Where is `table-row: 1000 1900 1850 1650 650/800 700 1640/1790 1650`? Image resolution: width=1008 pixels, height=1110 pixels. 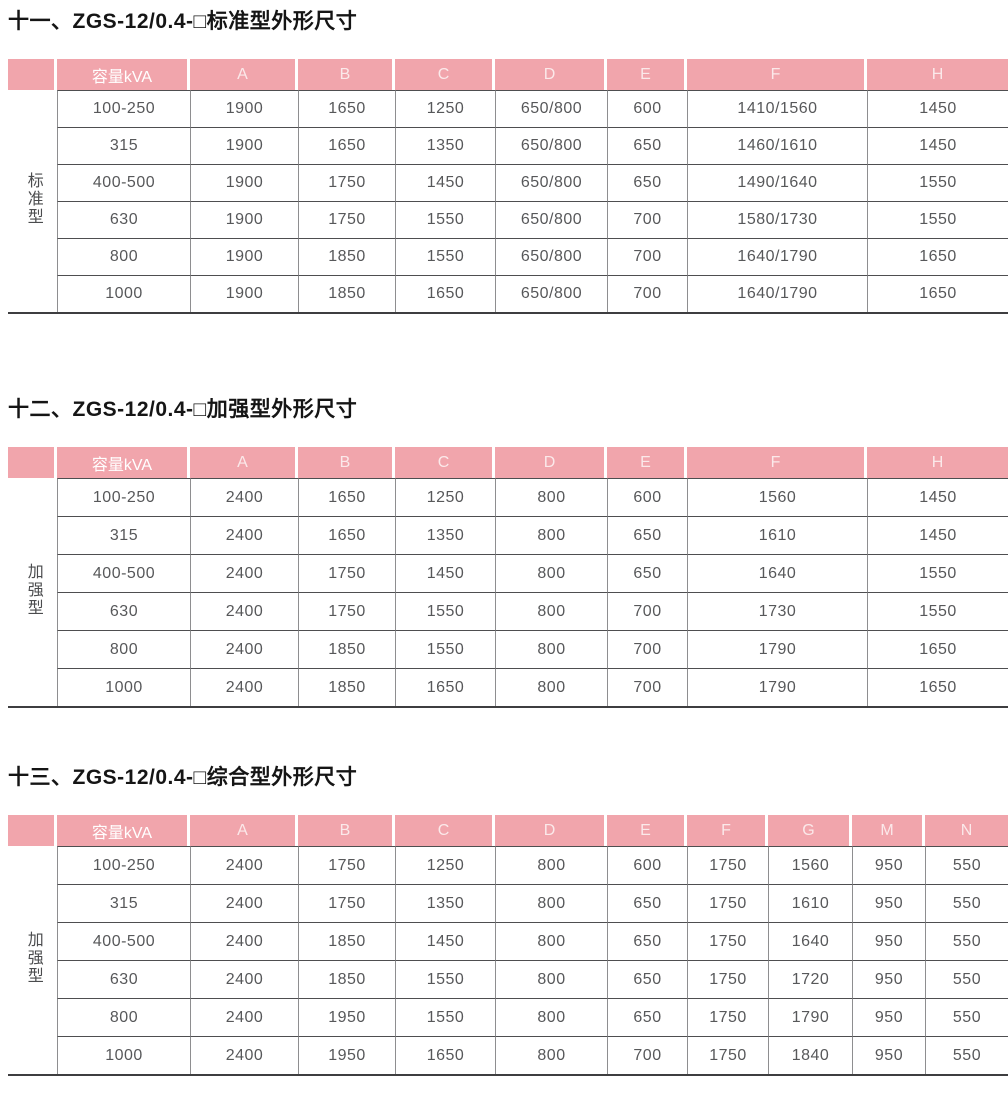 table-row: 1000 1900 1850 1650 650/800 700 1640/1790 1650 is located at coordinates (508, 293).